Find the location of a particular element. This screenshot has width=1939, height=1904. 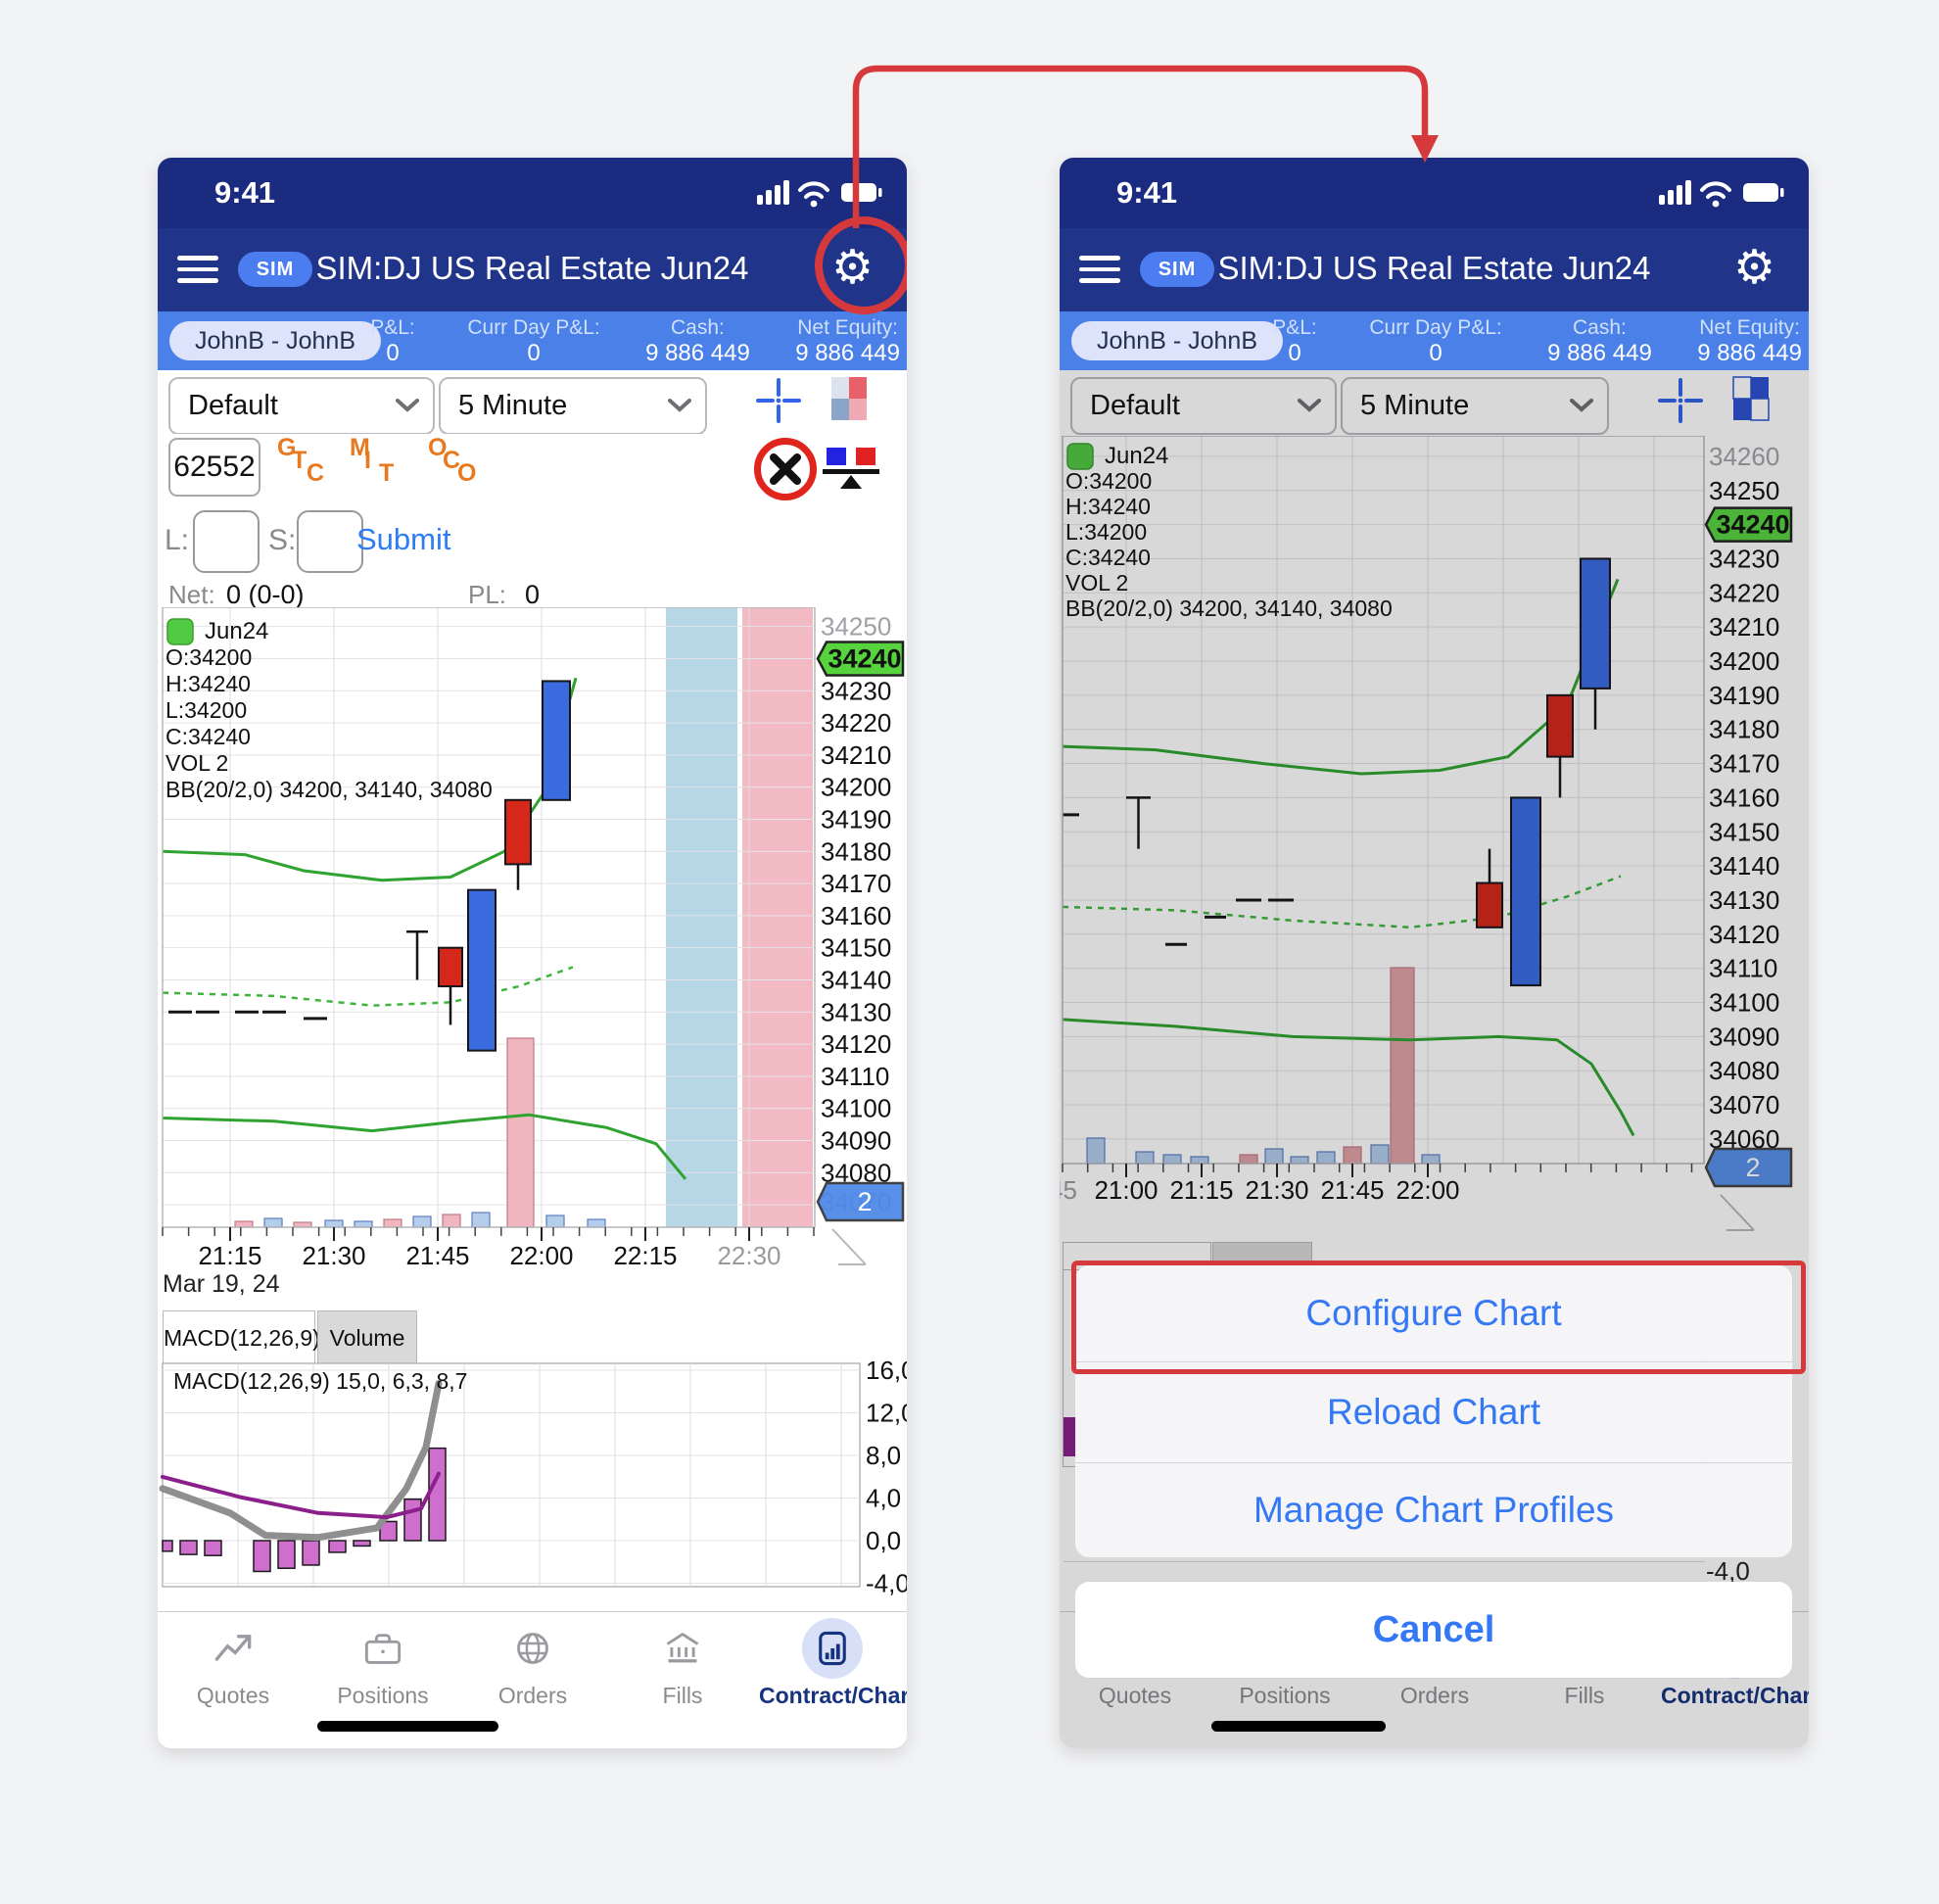

svg-text: 12,0 is located at coordinates (887, 1413).